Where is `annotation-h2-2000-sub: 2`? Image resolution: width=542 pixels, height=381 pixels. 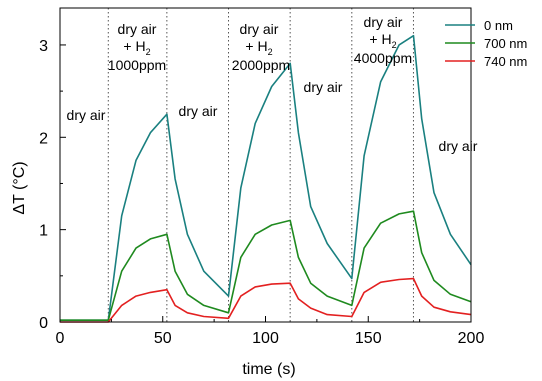
annotation-h2-2000-sub: 2 is located at coordinates (270, 52).